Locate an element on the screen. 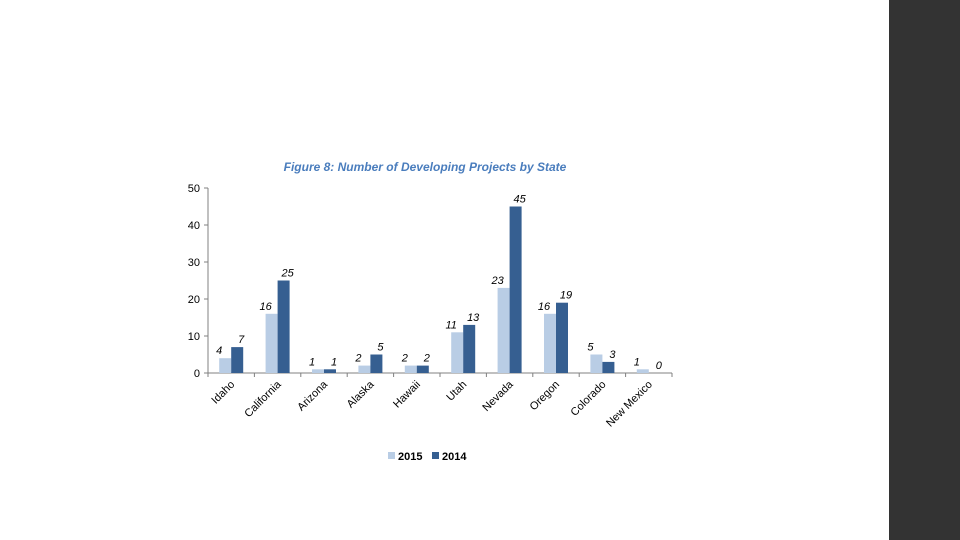 The height and width of the screenshot is (540, 960). chart-bars is located at coordinates (434, 289).